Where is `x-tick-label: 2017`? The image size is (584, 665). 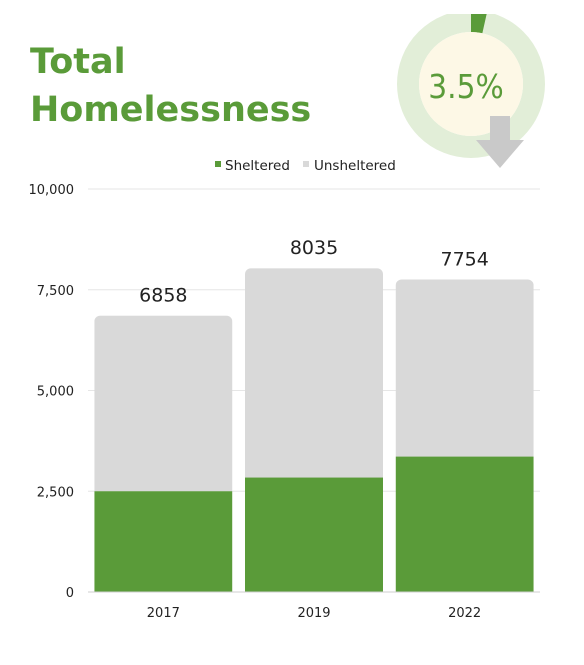 x-tick-label: 2017 is located at coordinates (163, 613).